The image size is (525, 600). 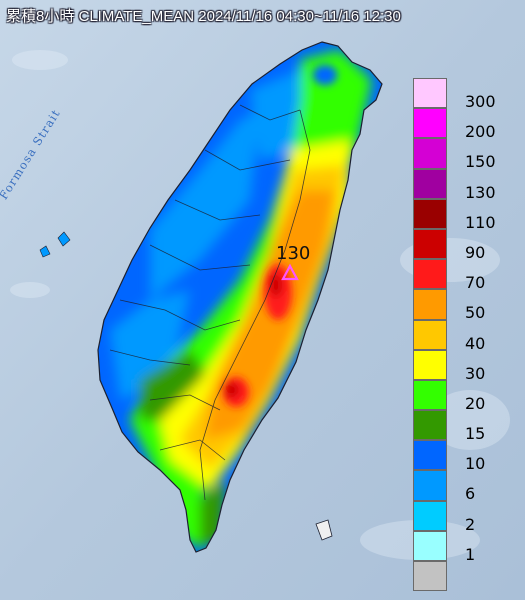 What do you see at coordinates (293, 253) in the screenshot?
I see `max-rain-value: 130` at bounding box center [293, 253].